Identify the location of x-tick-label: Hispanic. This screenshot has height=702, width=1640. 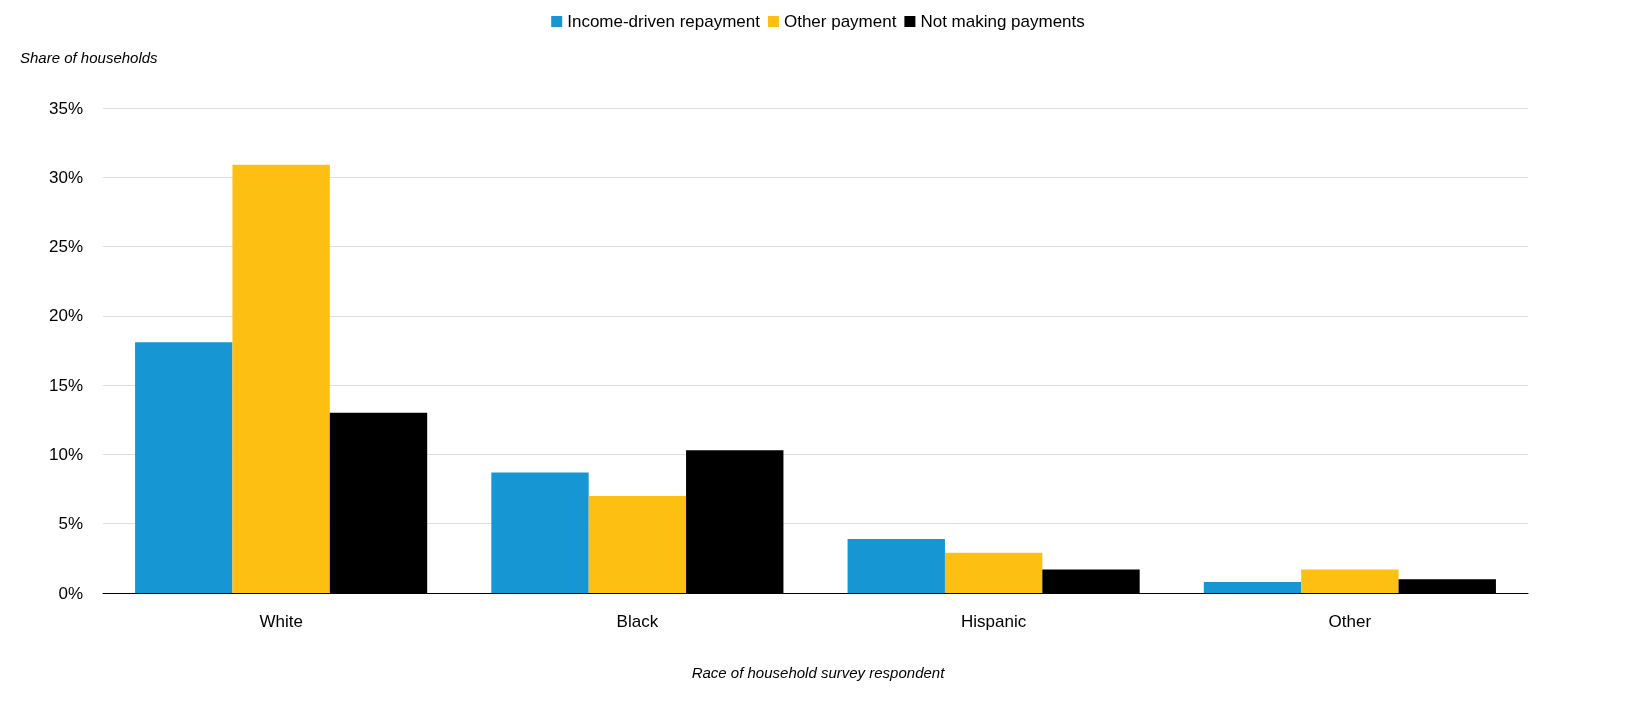
(994, 621).